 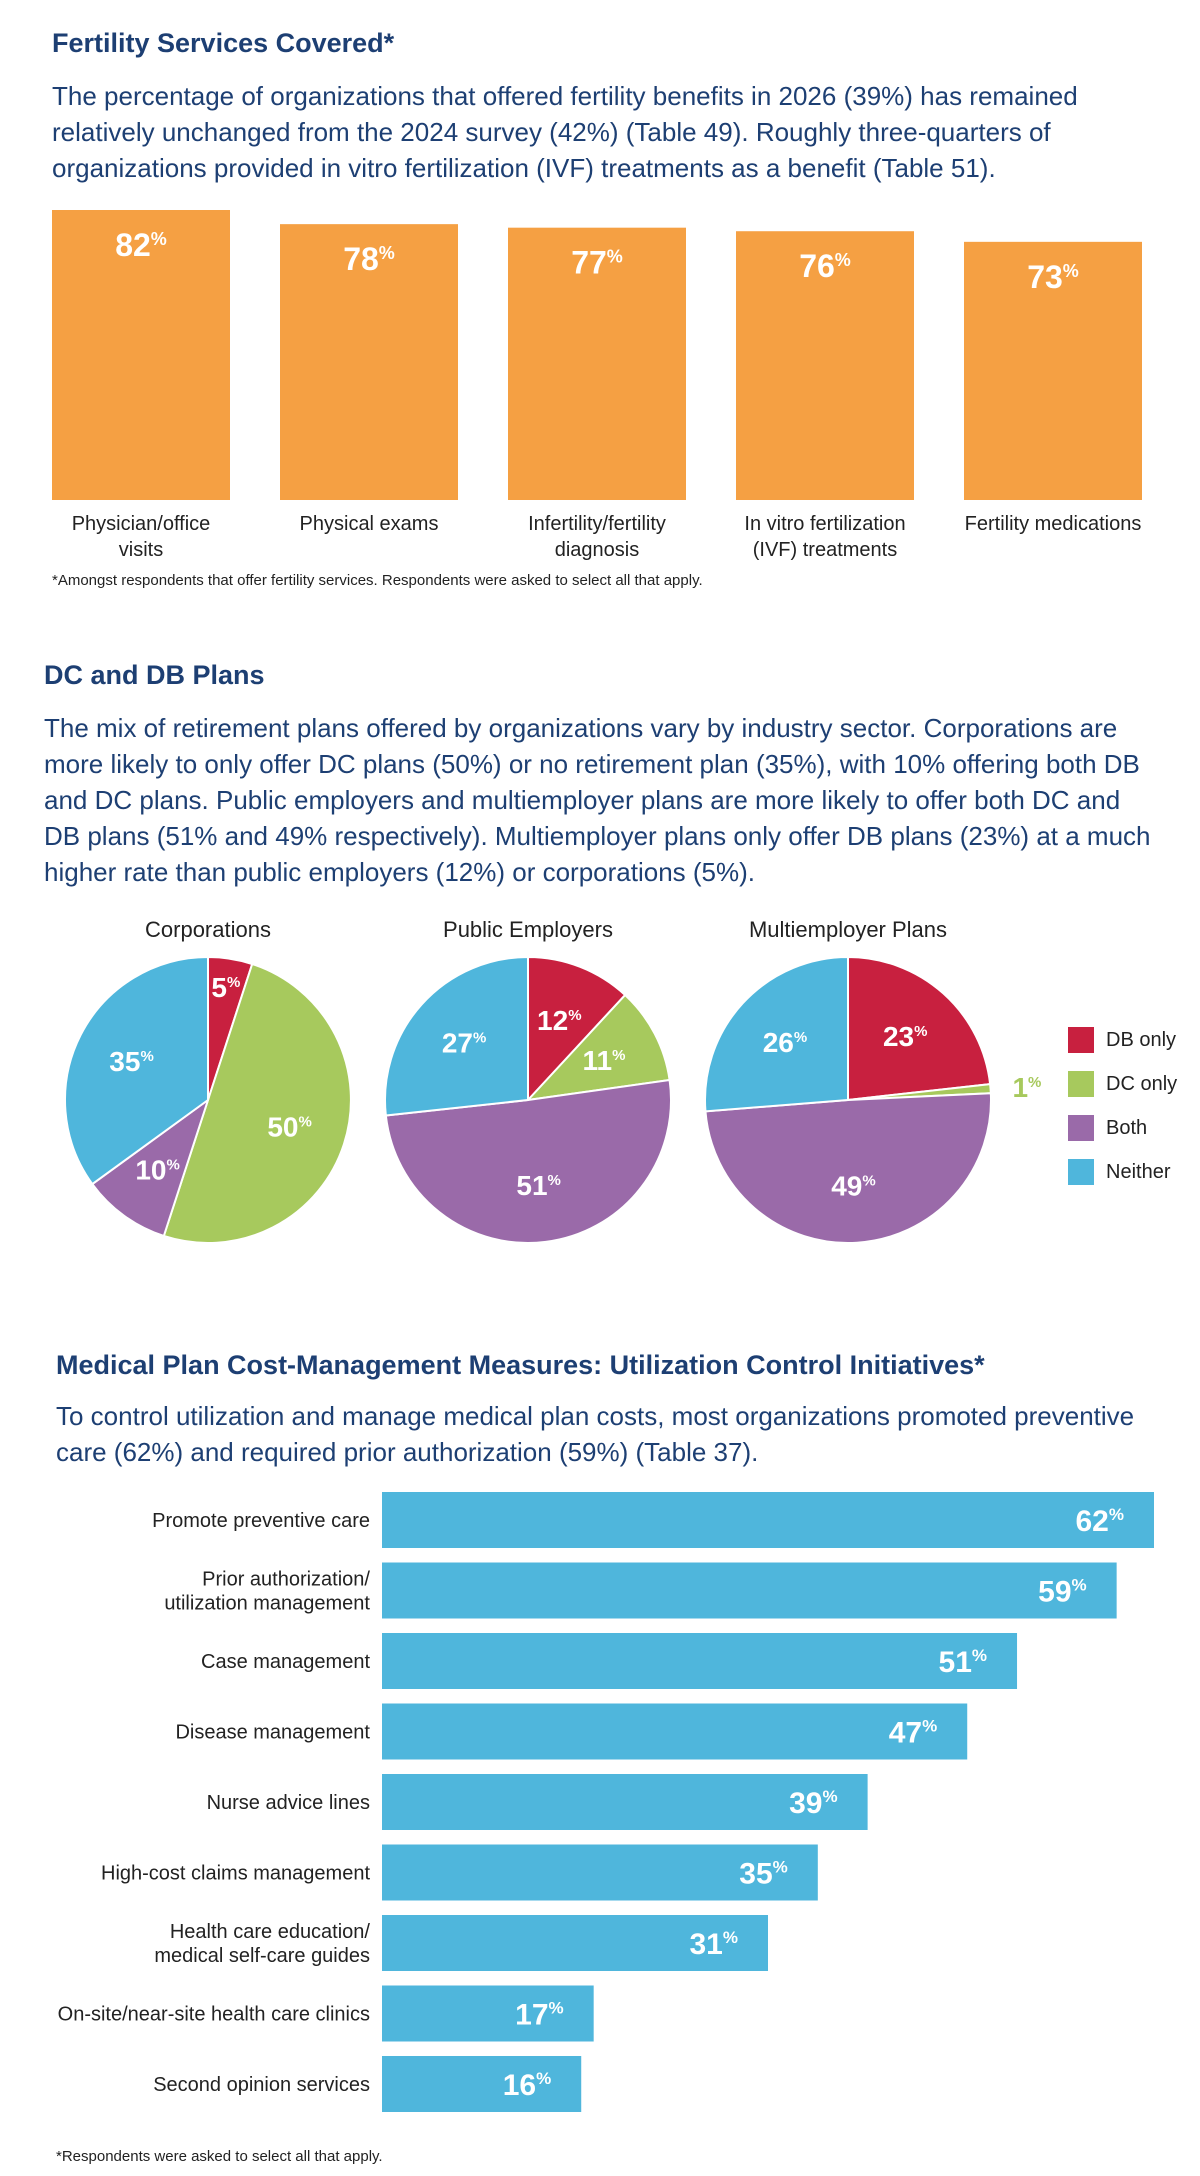 What do you see at coordinates (1133, 1105) in the screenshot?
I see `pie-legend: DB only DC only Both Neither` at bounding box center [1133, 1105].